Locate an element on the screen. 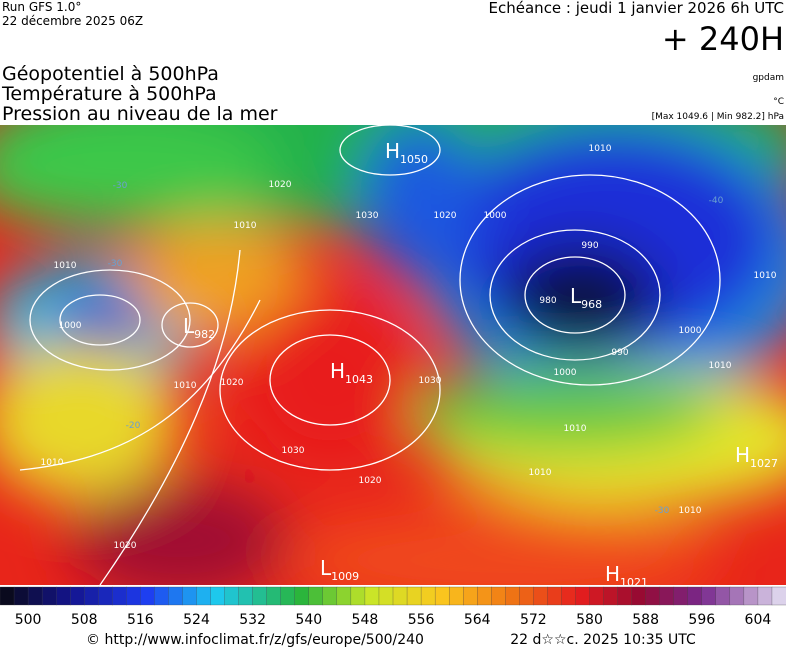  center-value: 1043 is located at coordinates (359, 379).